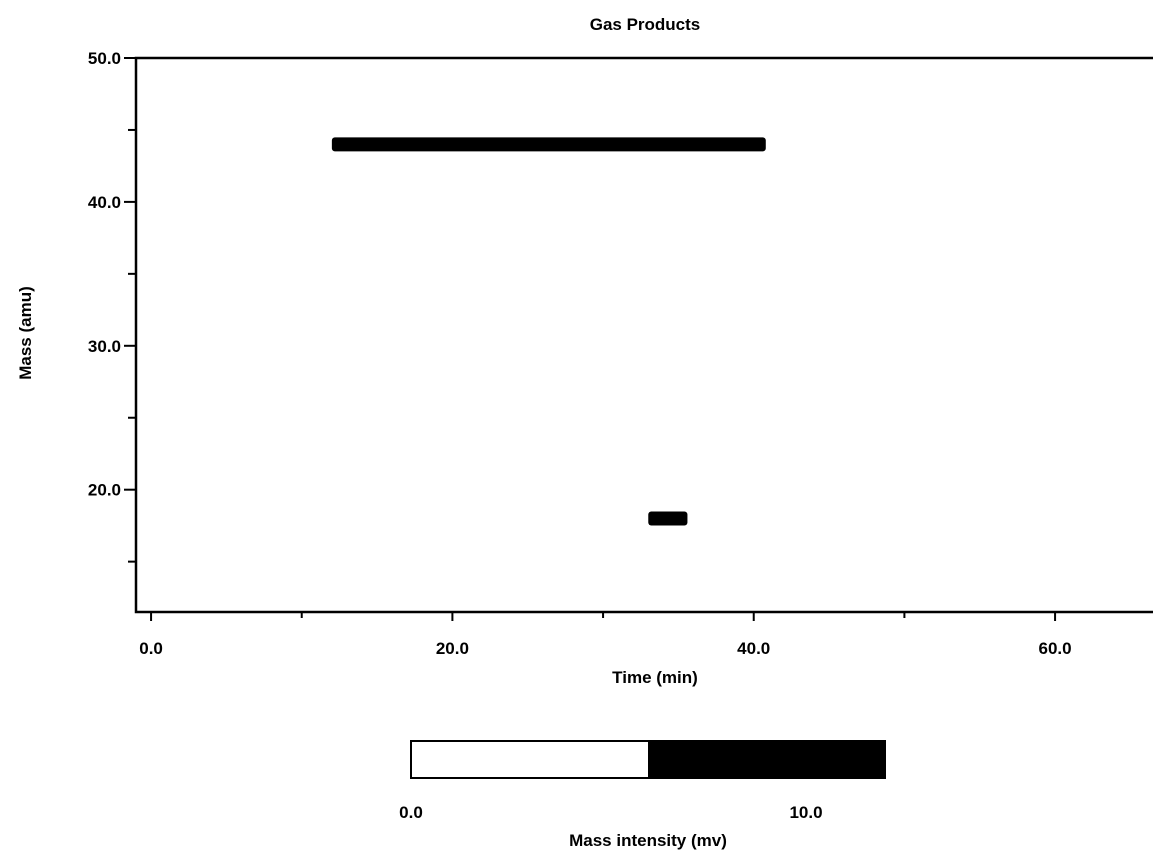 The width and height of the screenshot is (1153, 852). I want to click on y-tick-label: 30.0, so click(104, 346).